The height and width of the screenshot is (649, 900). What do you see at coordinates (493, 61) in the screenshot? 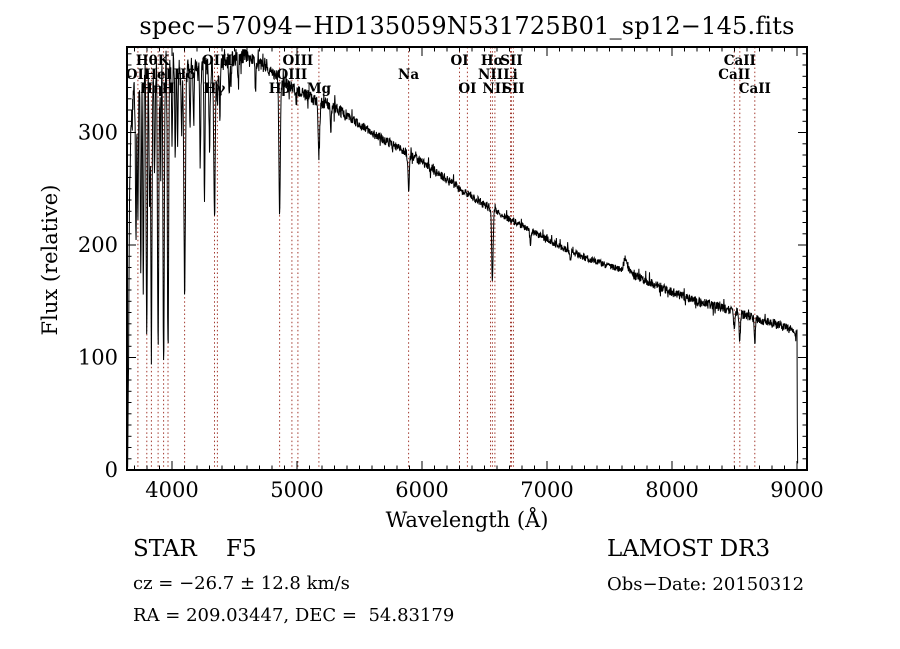
I see `spectral-line-label: Hα` at bounding box center [493, 61].